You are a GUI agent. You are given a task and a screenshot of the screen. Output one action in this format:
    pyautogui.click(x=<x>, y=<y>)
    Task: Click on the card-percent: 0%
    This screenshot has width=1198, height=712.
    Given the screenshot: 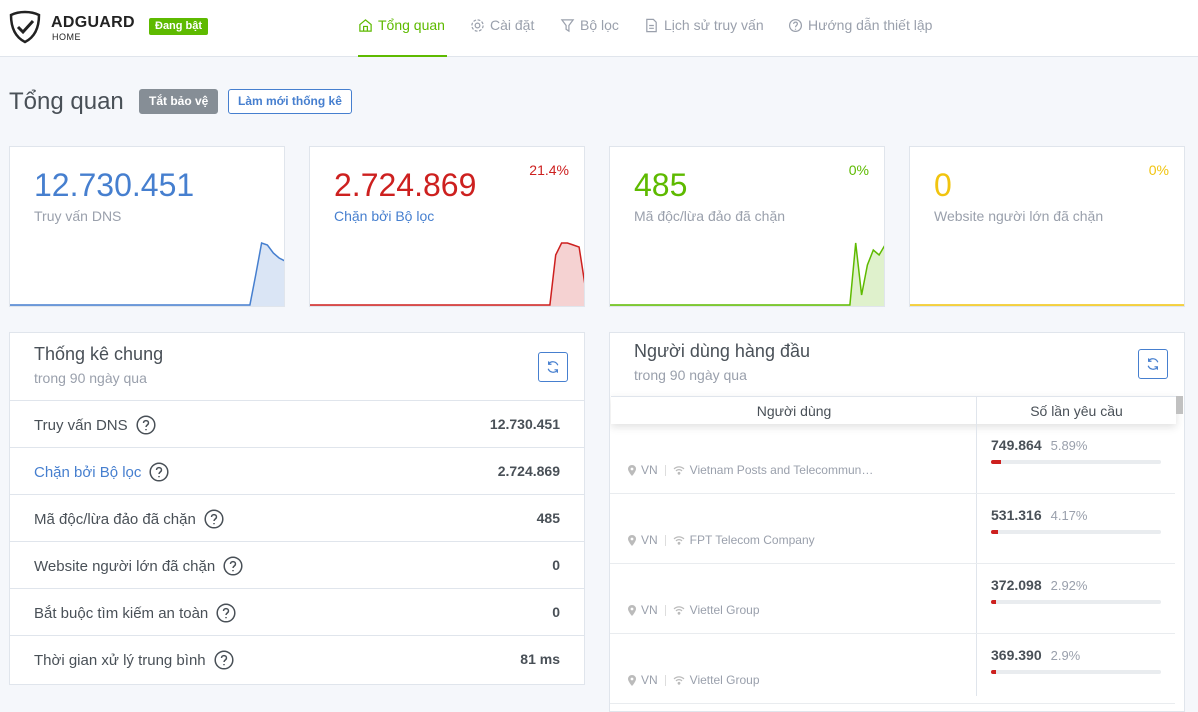 What is the action you would take?
    pyautogui.click(x=1158, y=170)
    